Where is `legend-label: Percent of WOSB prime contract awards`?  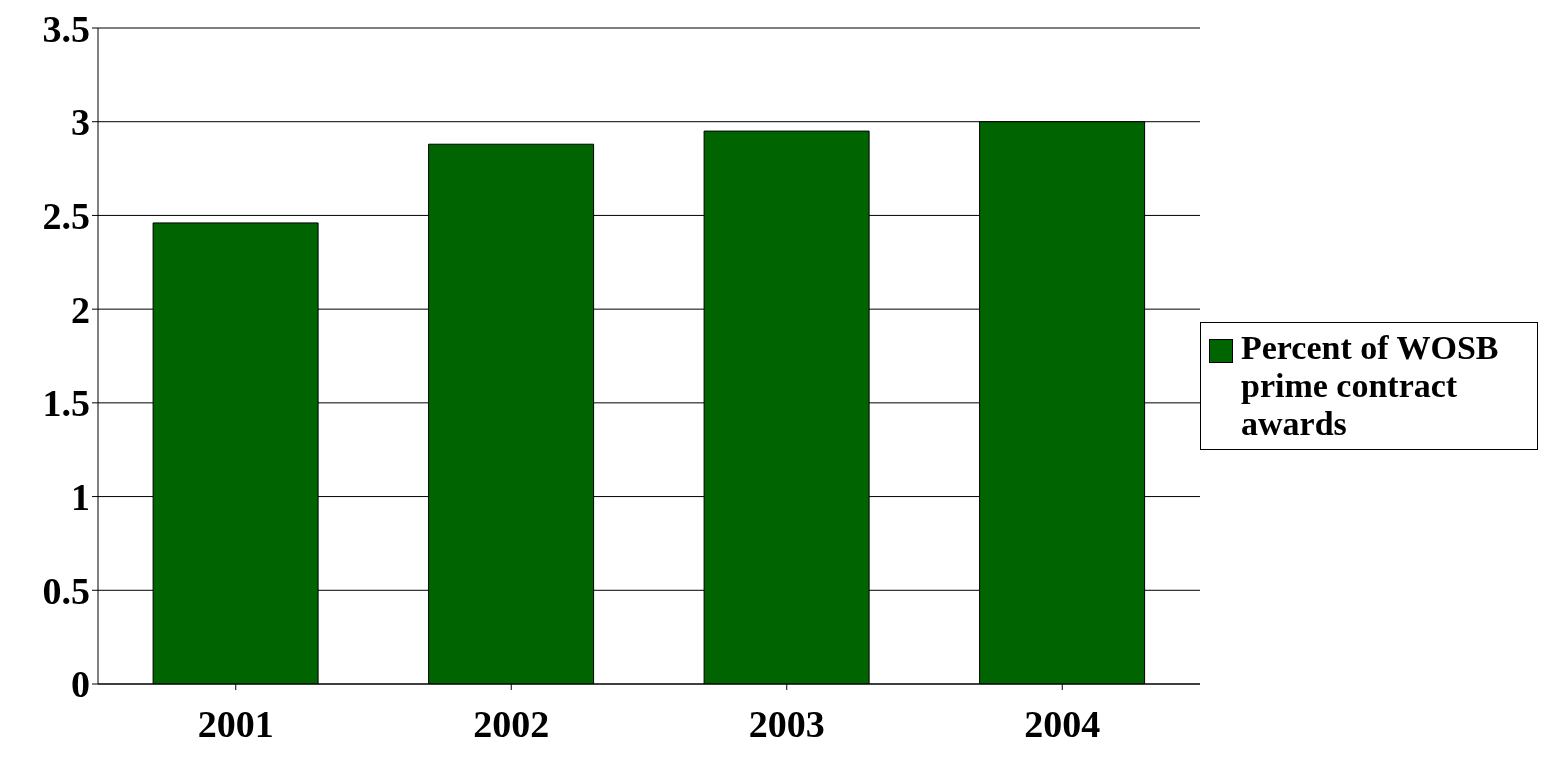
legend-label: Percent of WOSB prime contract awards is located at coordinates (1370, 386).